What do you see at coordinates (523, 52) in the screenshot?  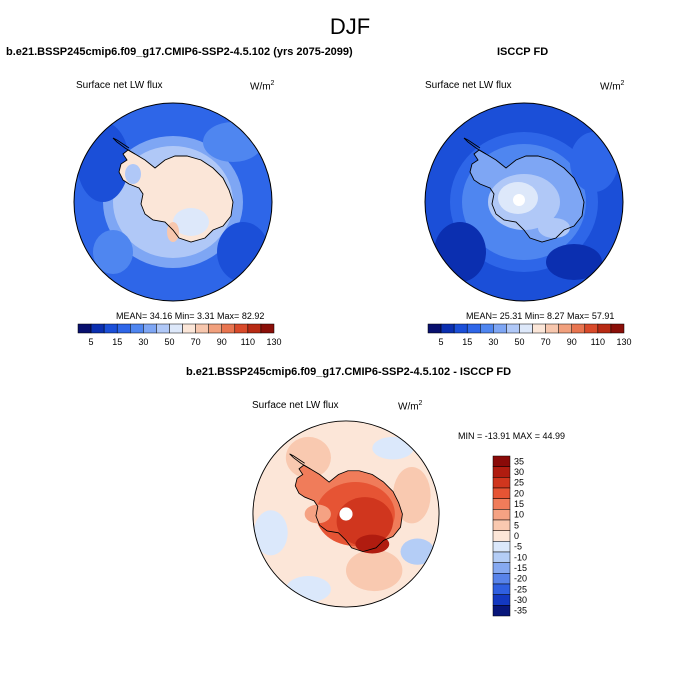 I see `panel-2-title: ISCCP FD` at bounding box center [523, 52].